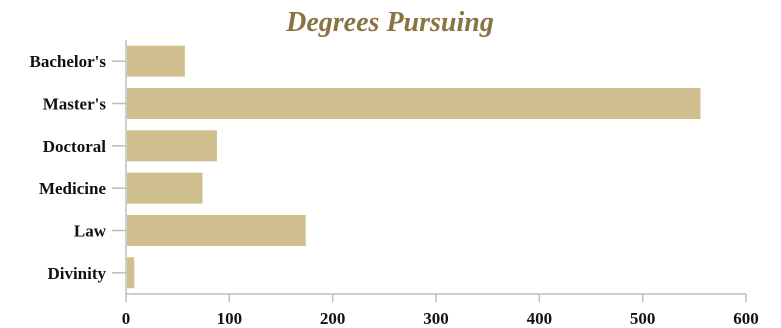  Describe the element at coordinates (75, 146) in the screenshot. I see `category-label-doctoral: Doctoral` at that location.